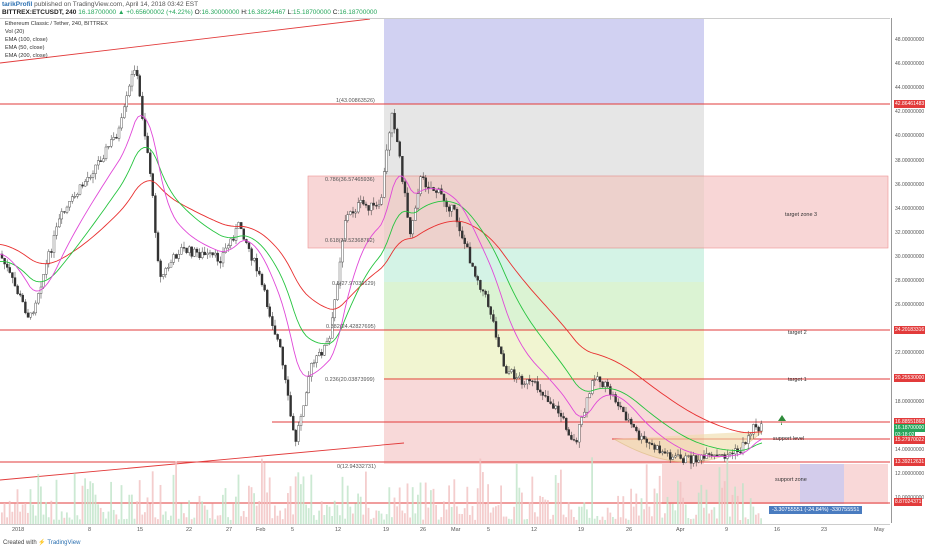  Describe the element at coordinates (25, 48) in the screenshot. I see `legend-ema50: EMA (50, close)` at that location.